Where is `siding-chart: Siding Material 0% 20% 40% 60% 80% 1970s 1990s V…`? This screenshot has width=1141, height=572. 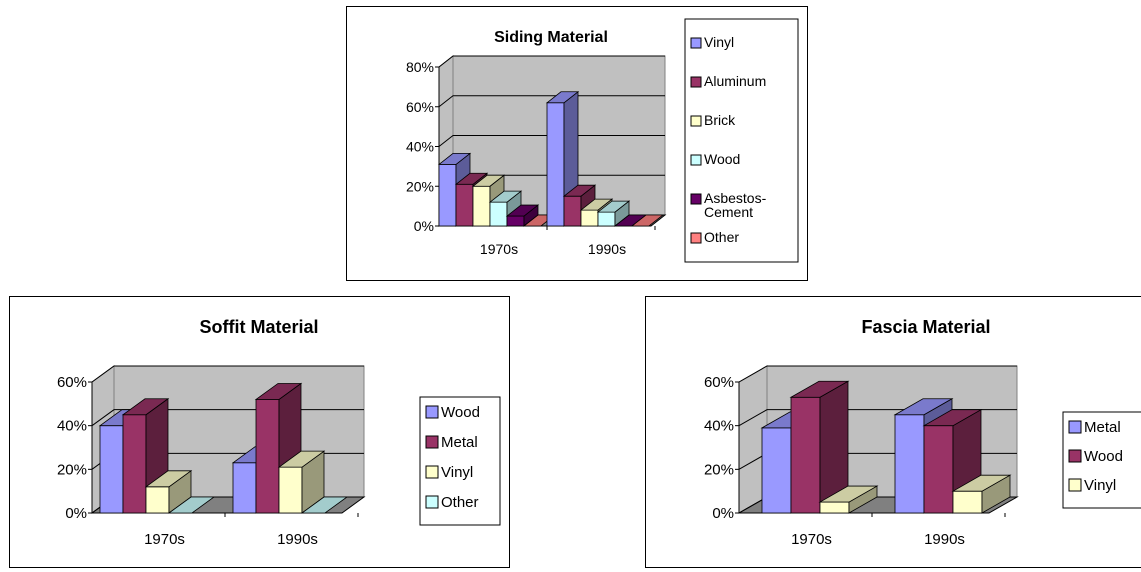 siding-chart: Siding Material 0% 20% 40% 60% 80% 1970s 1990s V… is located at coordinates (602, 140).